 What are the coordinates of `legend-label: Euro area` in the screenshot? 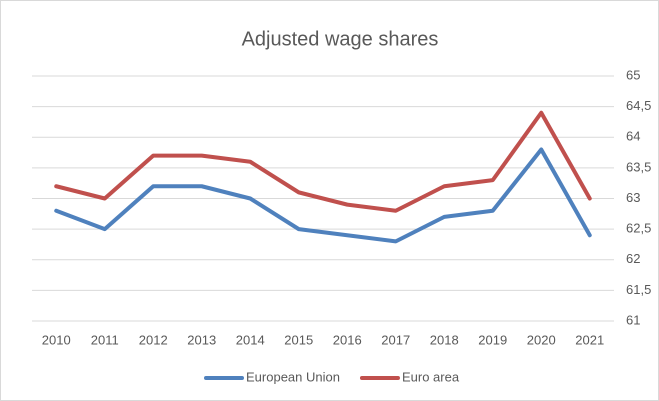 It's located at (431, 376).